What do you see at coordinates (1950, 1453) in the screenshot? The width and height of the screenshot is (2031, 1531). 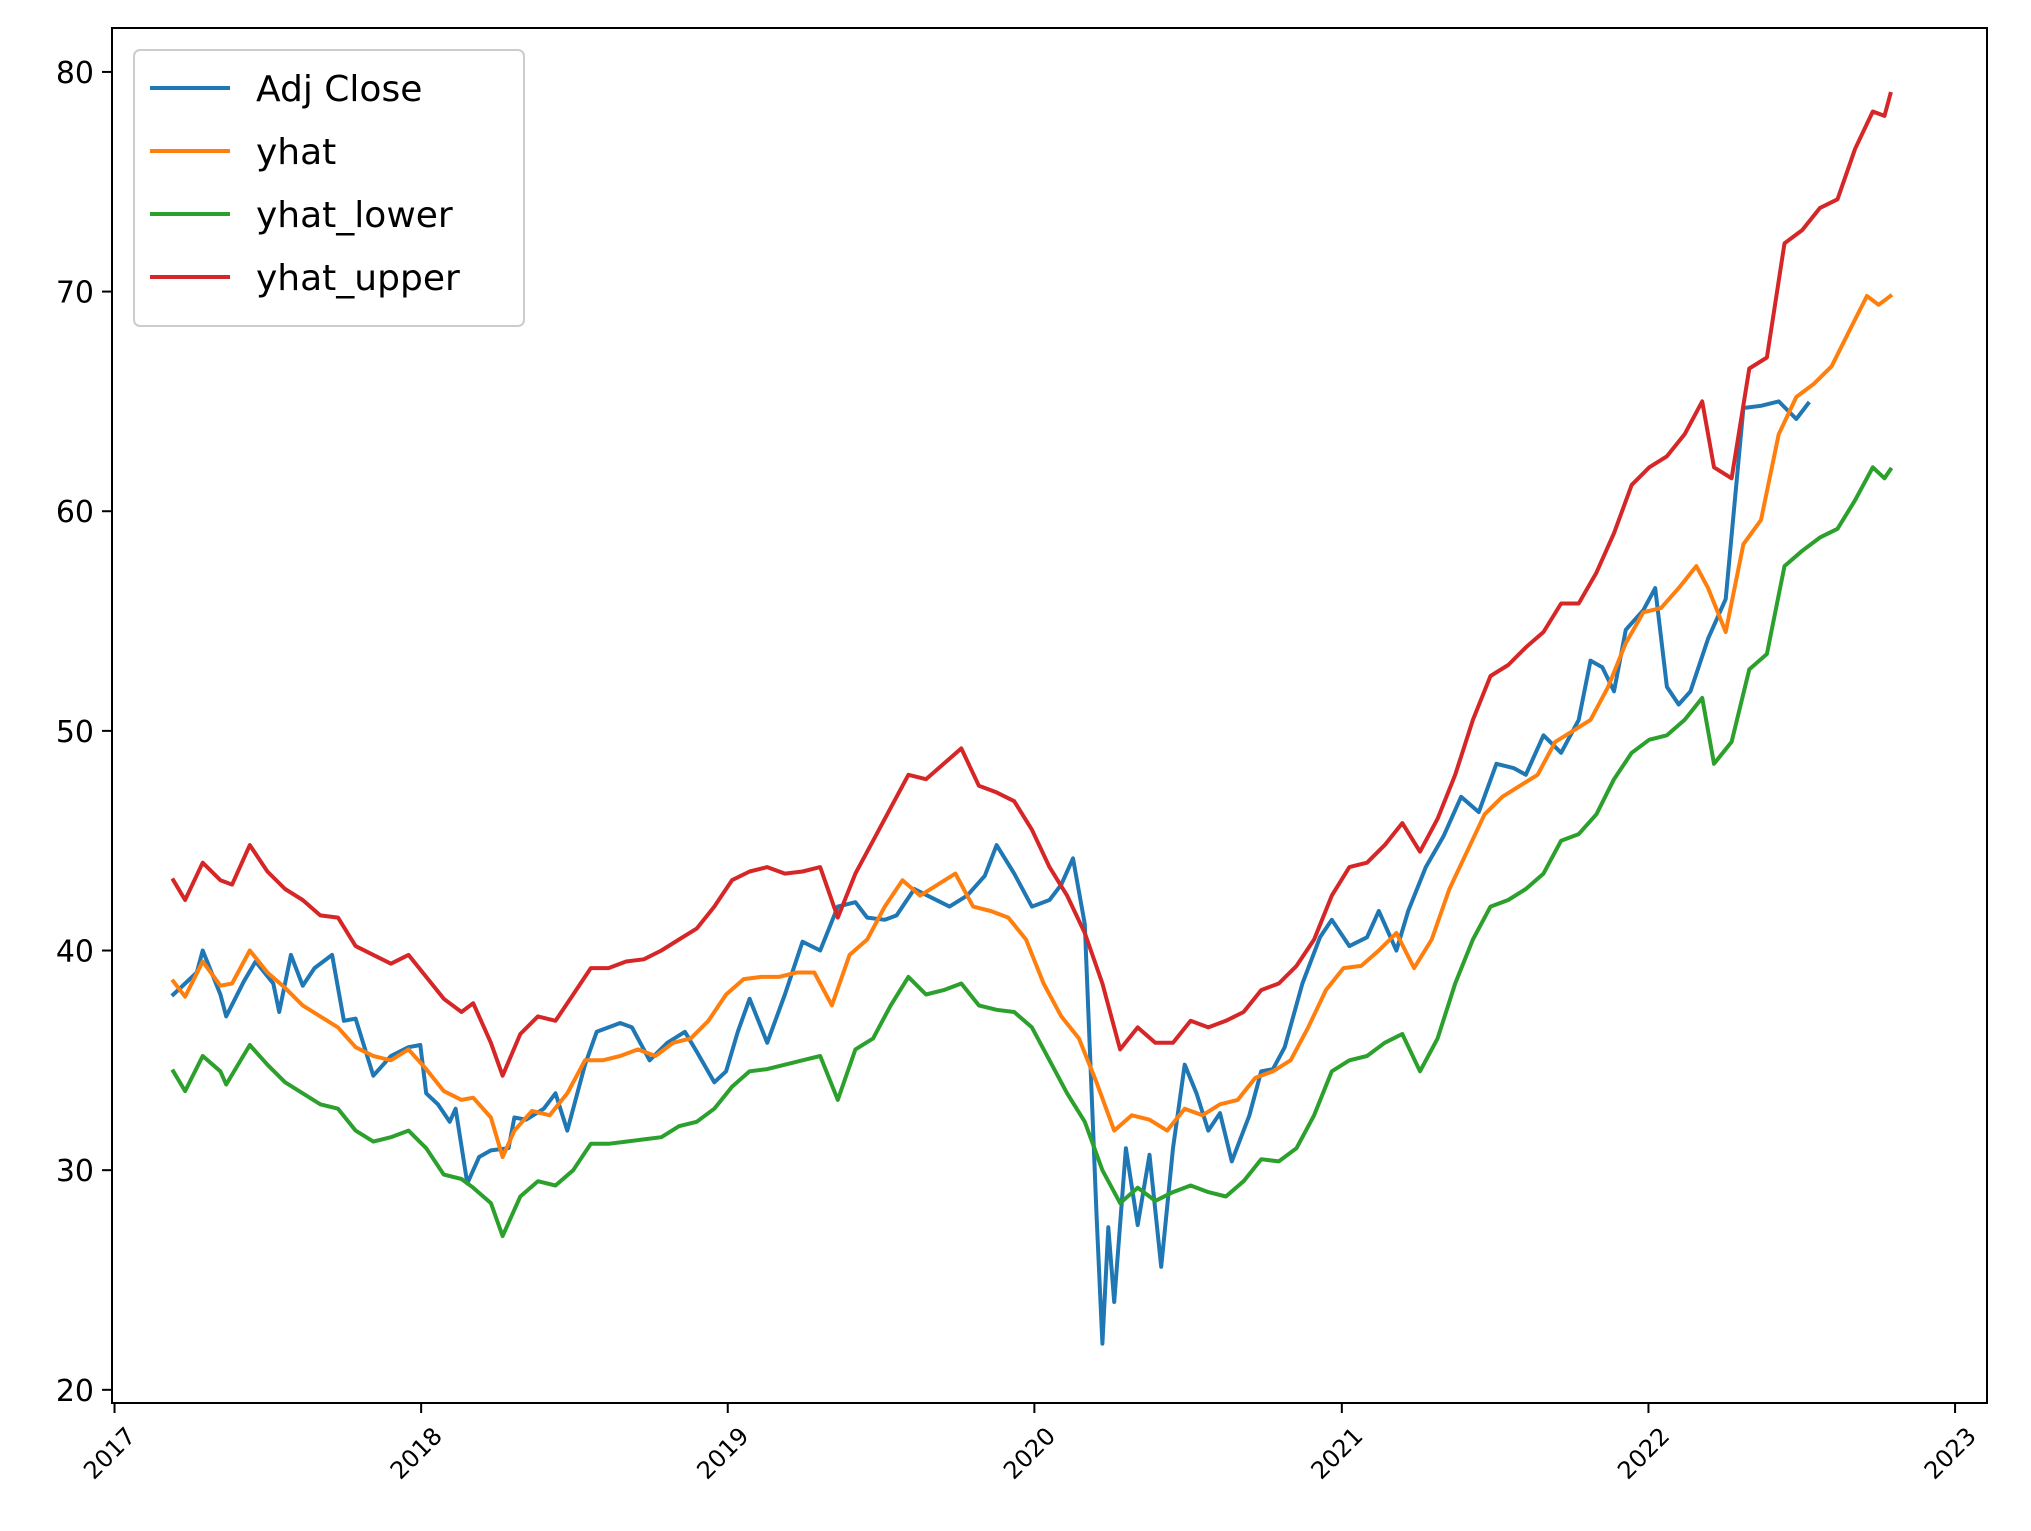 I see `x-tick-label: 2023` at bounding box center [1950, 1453].